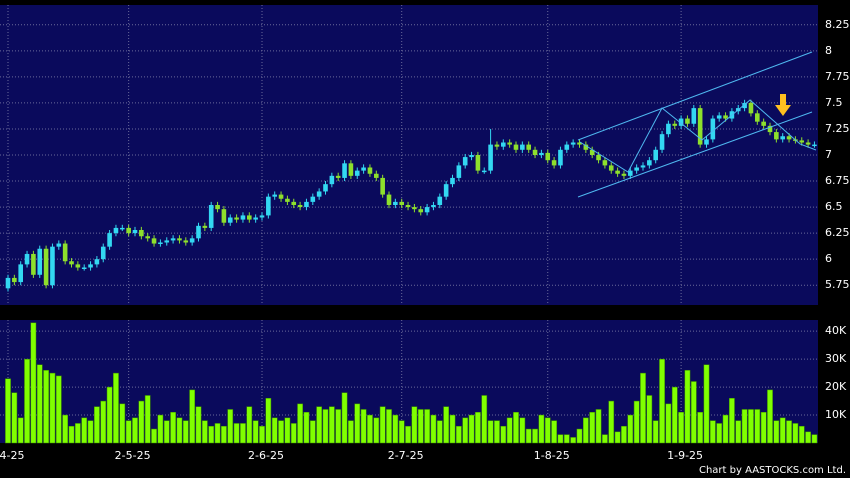 Image resolution: width=850 pixels, height=478 pixels. What do you see at coordinates (828, 154) in the screenshot?
I see `y-tick-label: 7` at bounding box center [828, 154].